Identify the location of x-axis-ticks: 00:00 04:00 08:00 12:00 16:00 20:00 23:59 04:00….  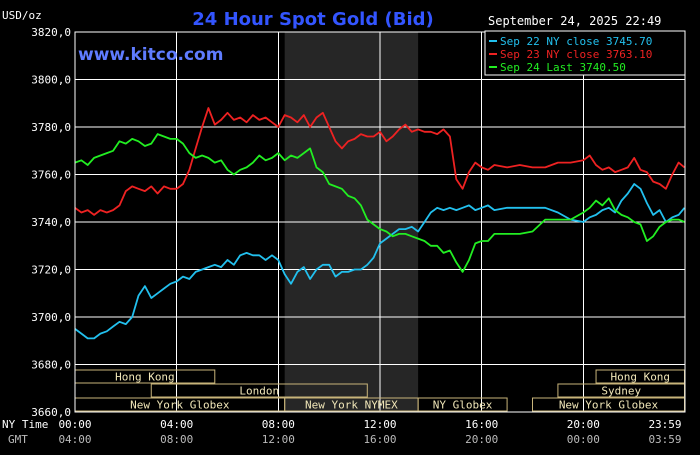
(369, 432).